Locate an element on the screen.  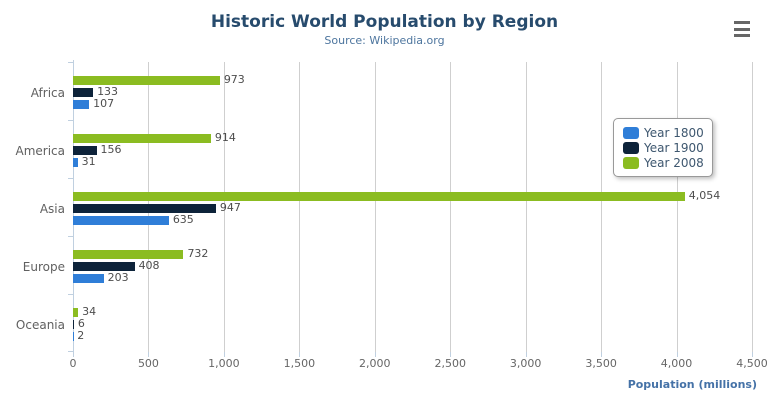
bar-line: 4,054 is located at coordinates (415, 195).